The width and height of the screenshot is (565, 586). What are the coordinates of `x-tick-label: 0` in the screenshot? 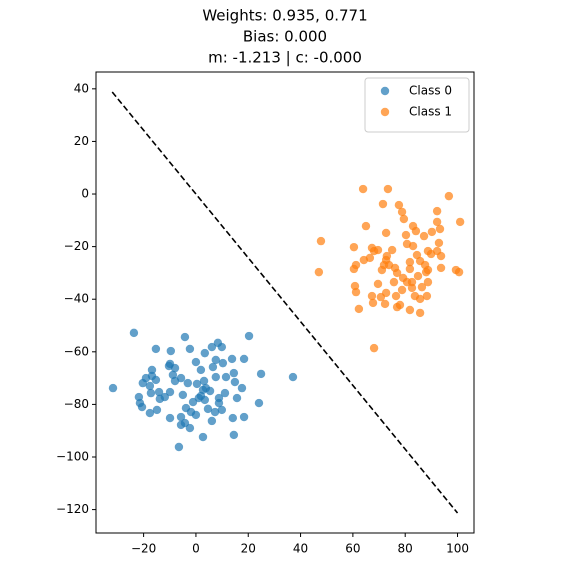 It's located at (196, 549).